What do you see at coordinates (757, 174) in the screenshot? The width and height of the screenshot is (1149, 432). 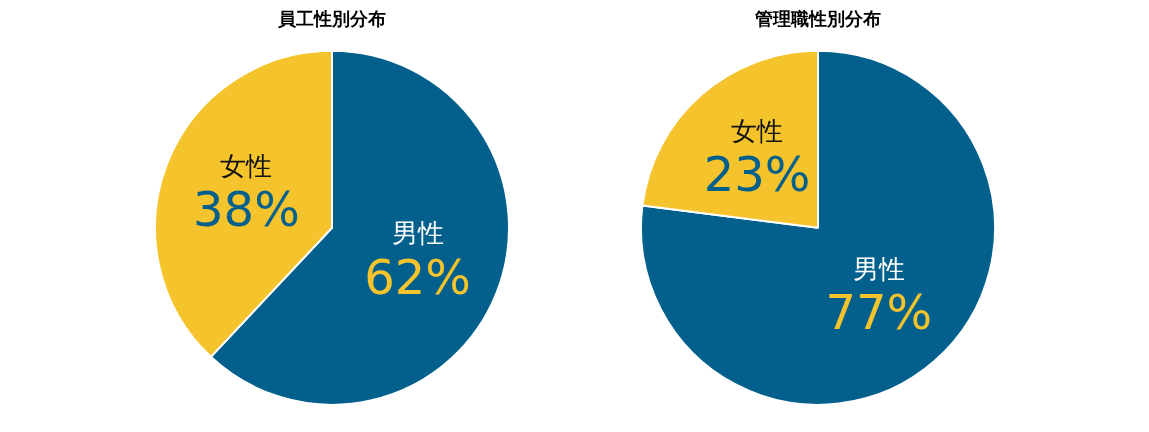 I see `data-label: 23%` at bounding box center [757, 174].